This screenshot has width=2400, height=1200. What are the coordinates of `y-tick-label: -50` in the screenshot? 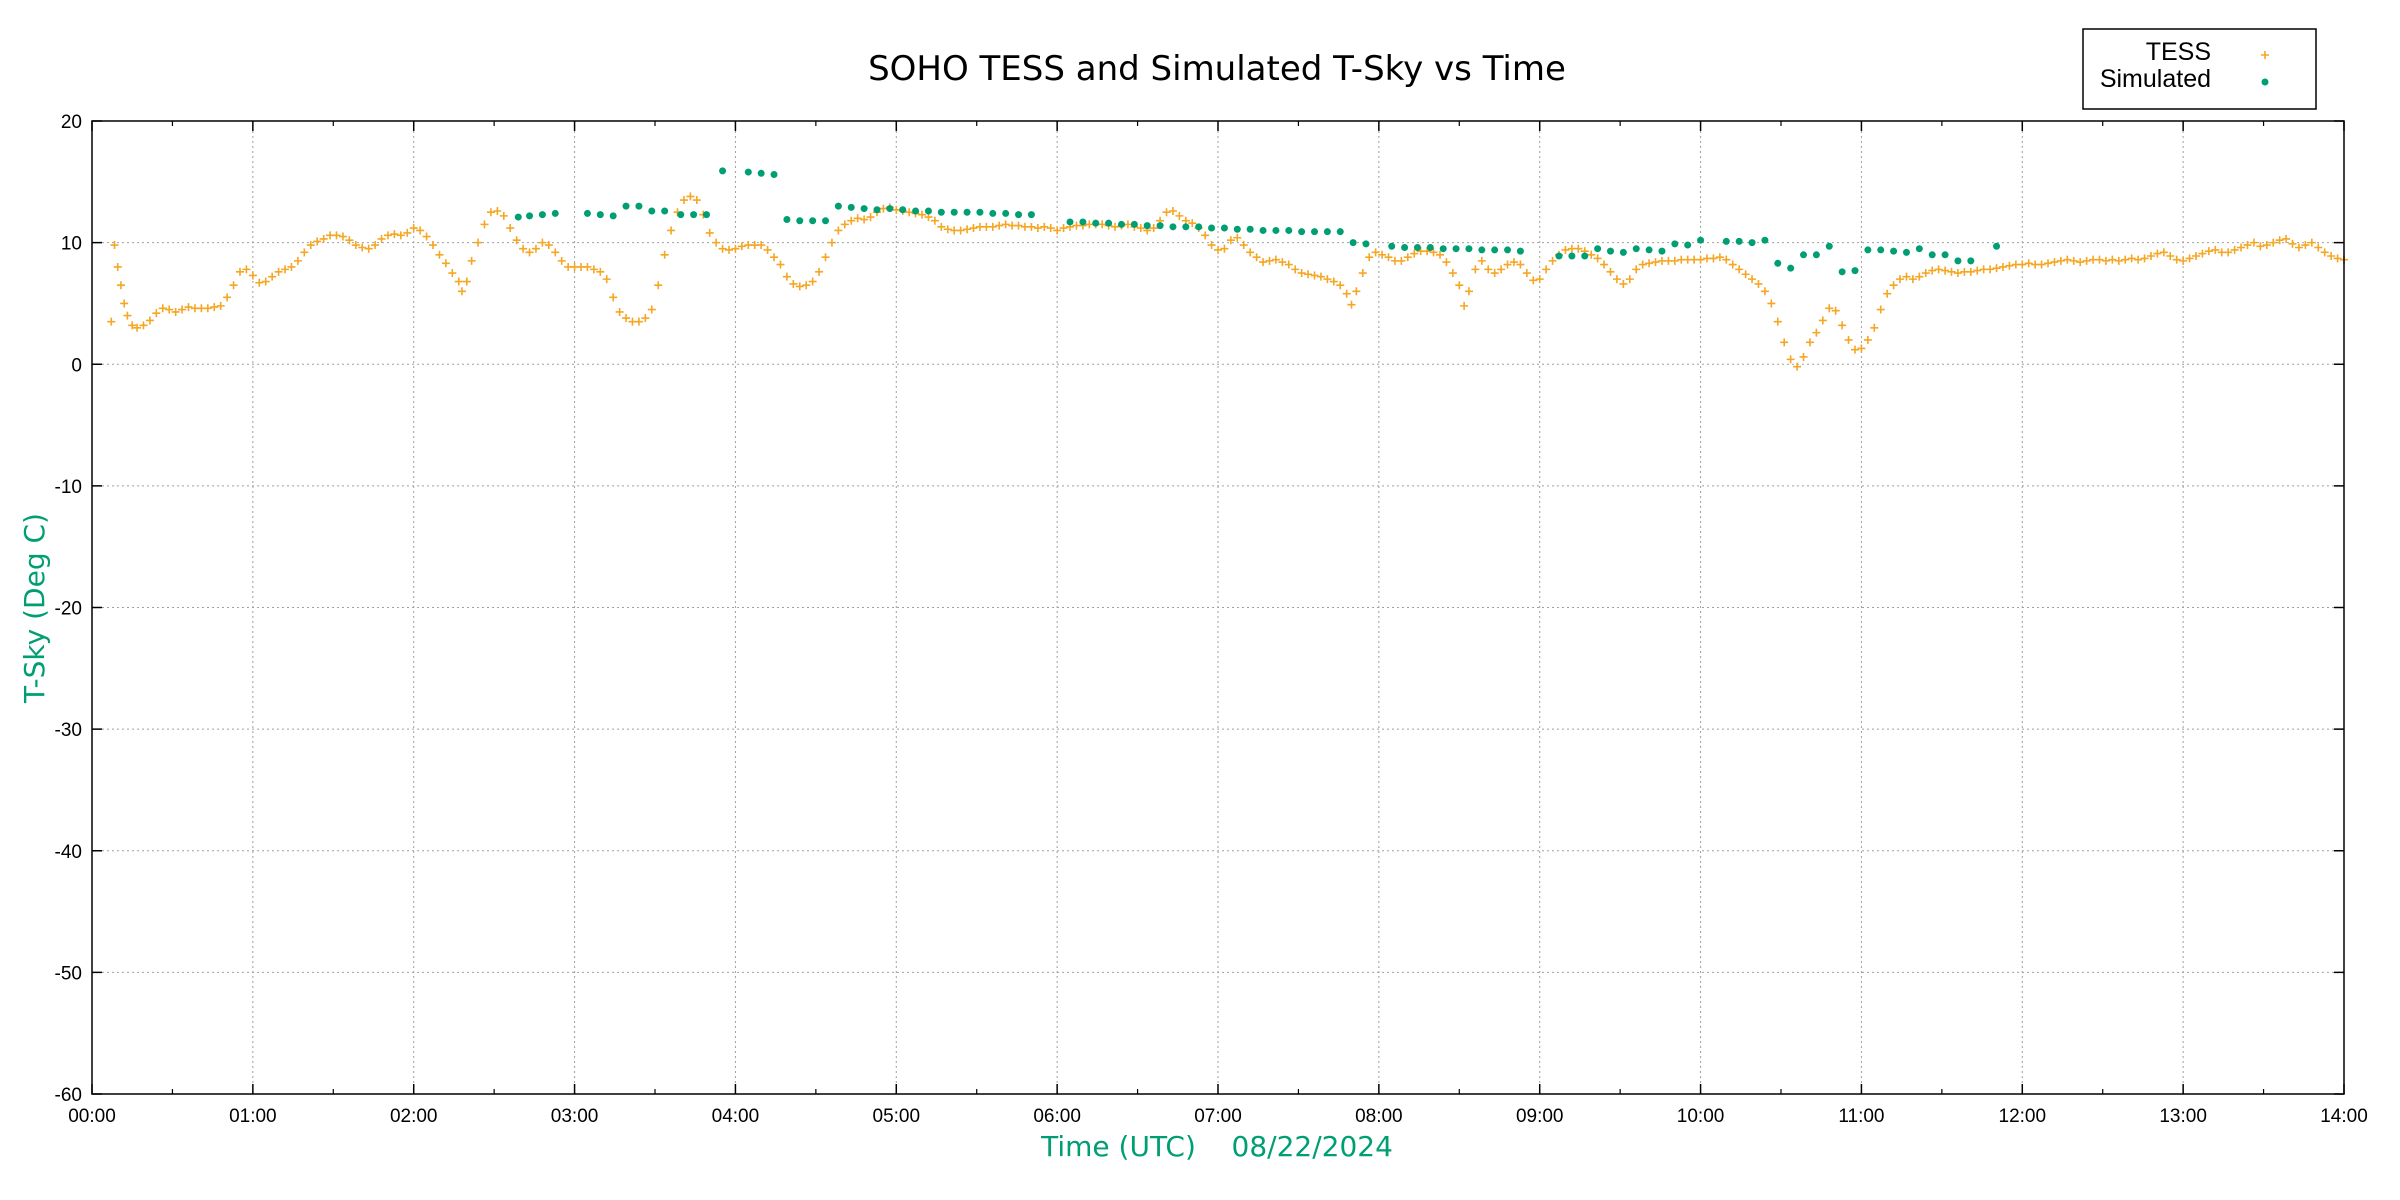 It's located at (68, 973).